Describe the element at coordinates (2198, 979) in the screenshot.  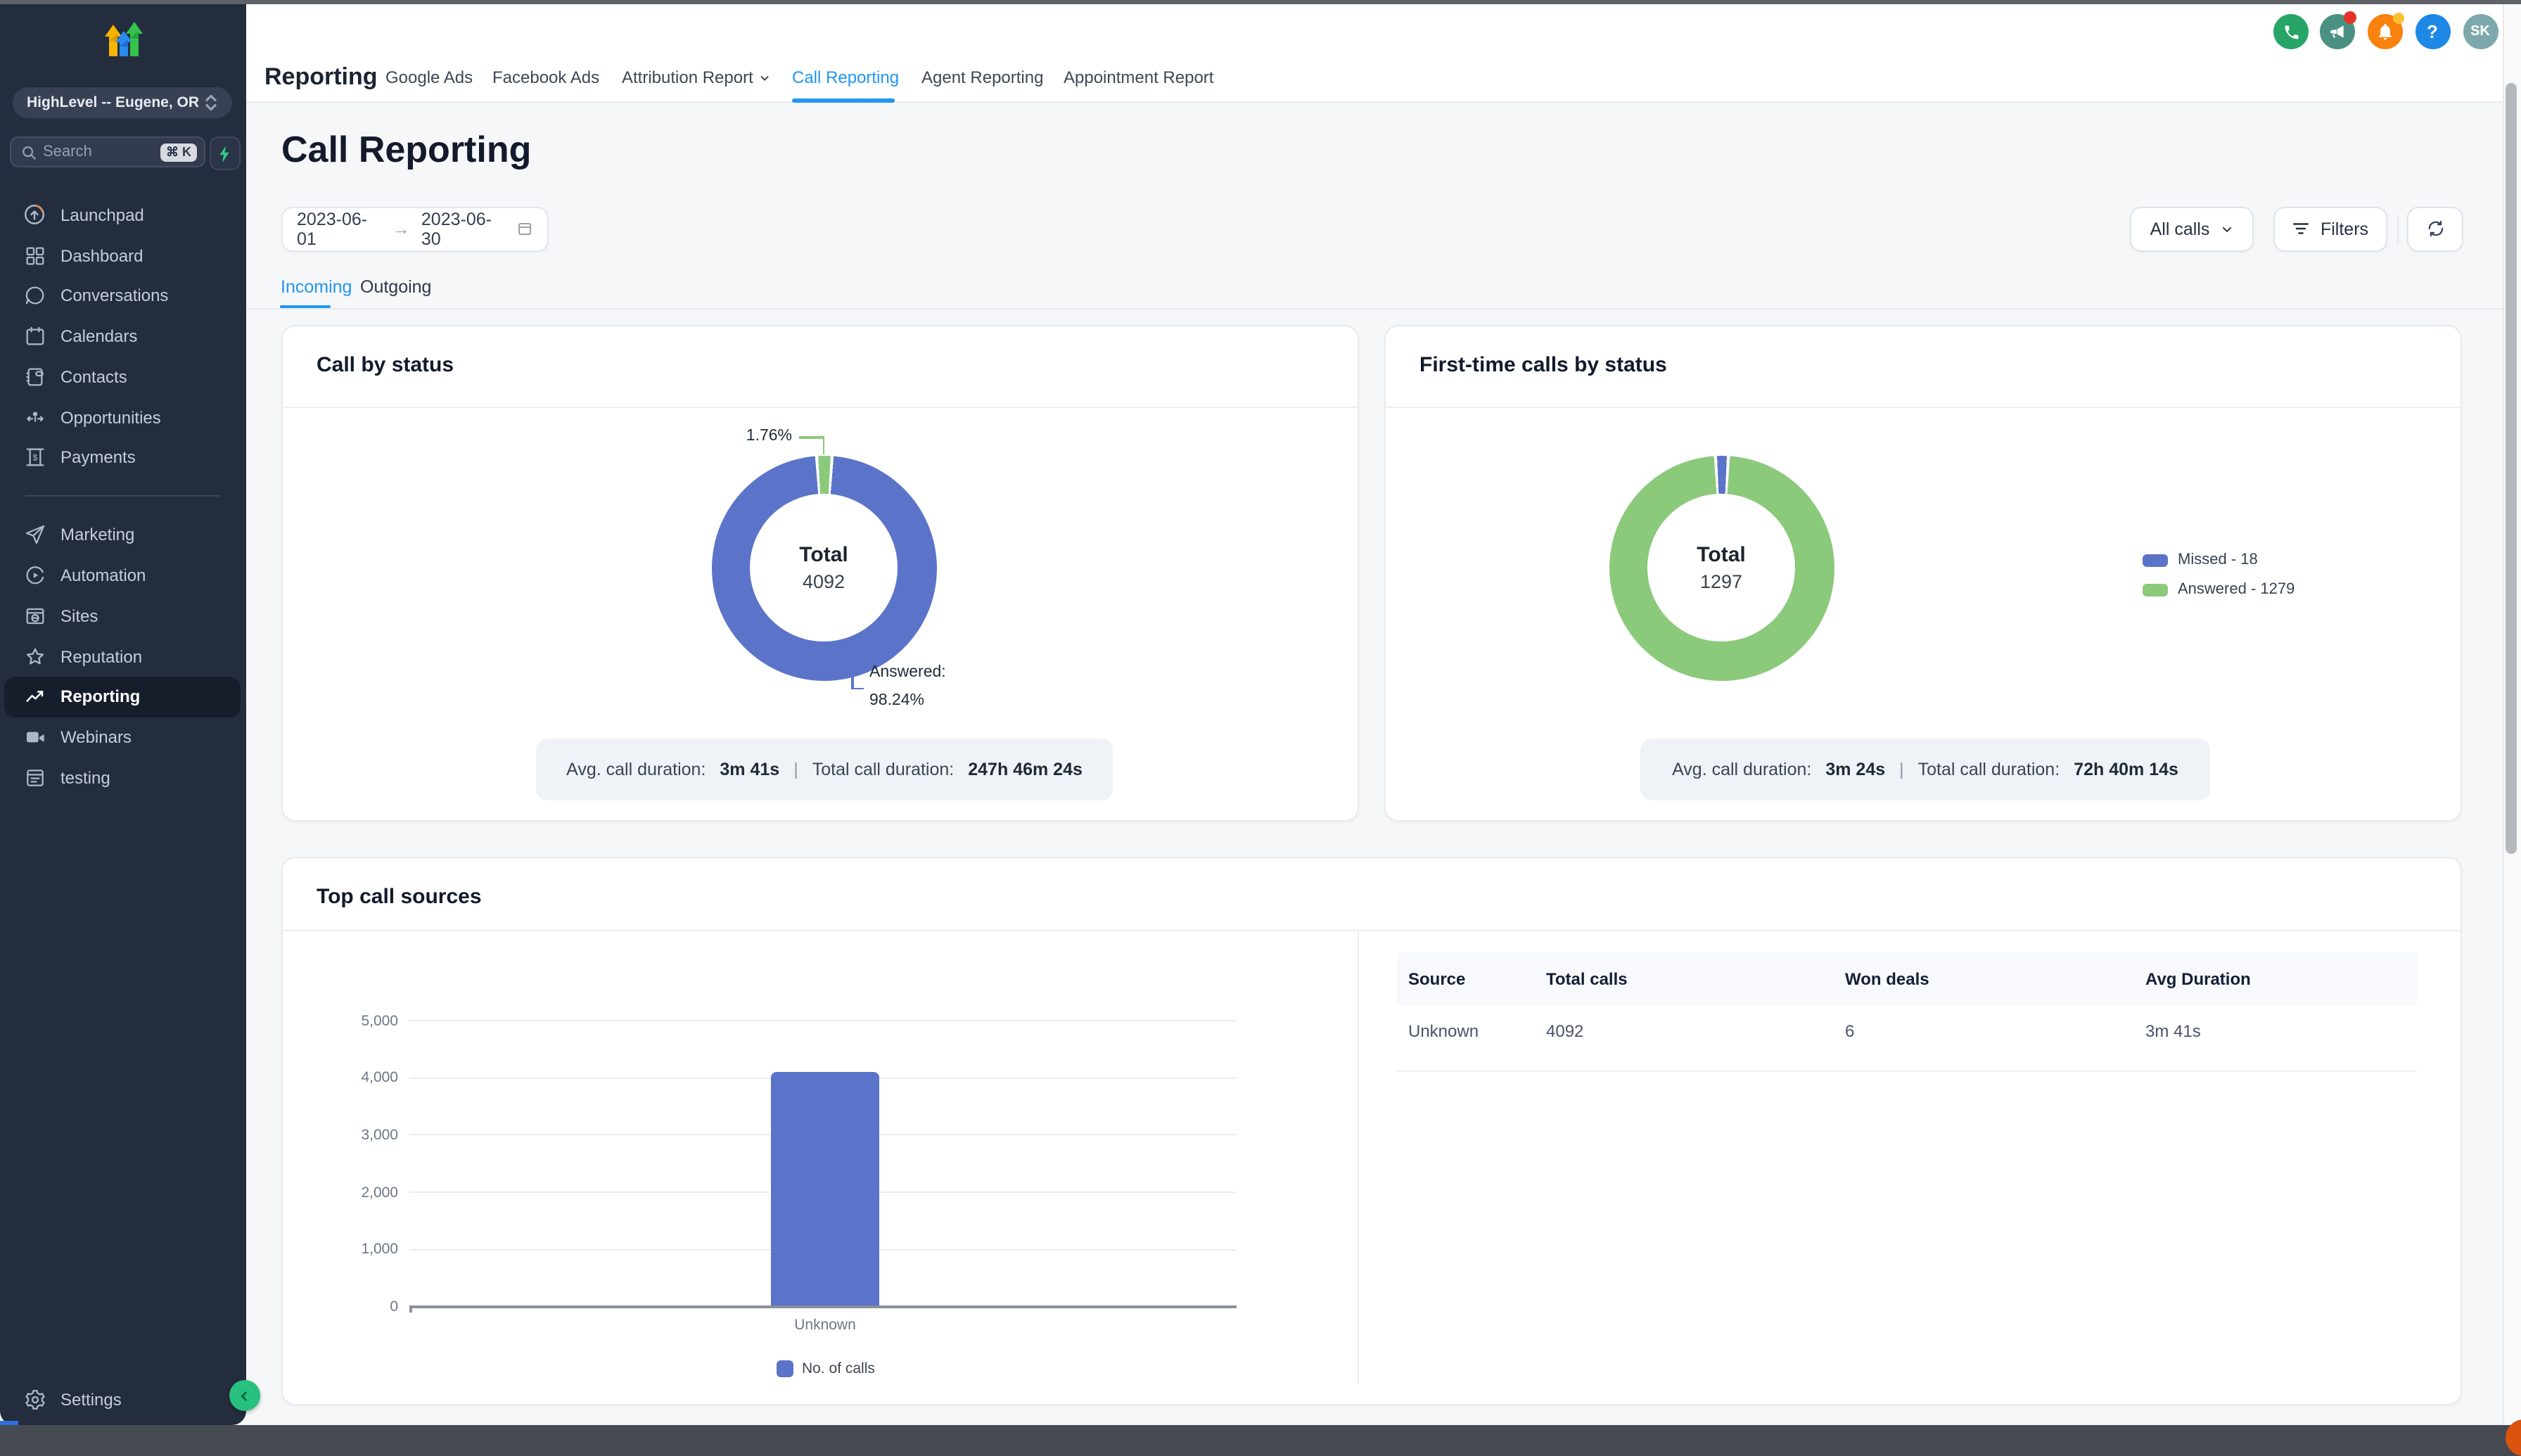
I see `column-header-avg-duration: Avg Duration` at that location.